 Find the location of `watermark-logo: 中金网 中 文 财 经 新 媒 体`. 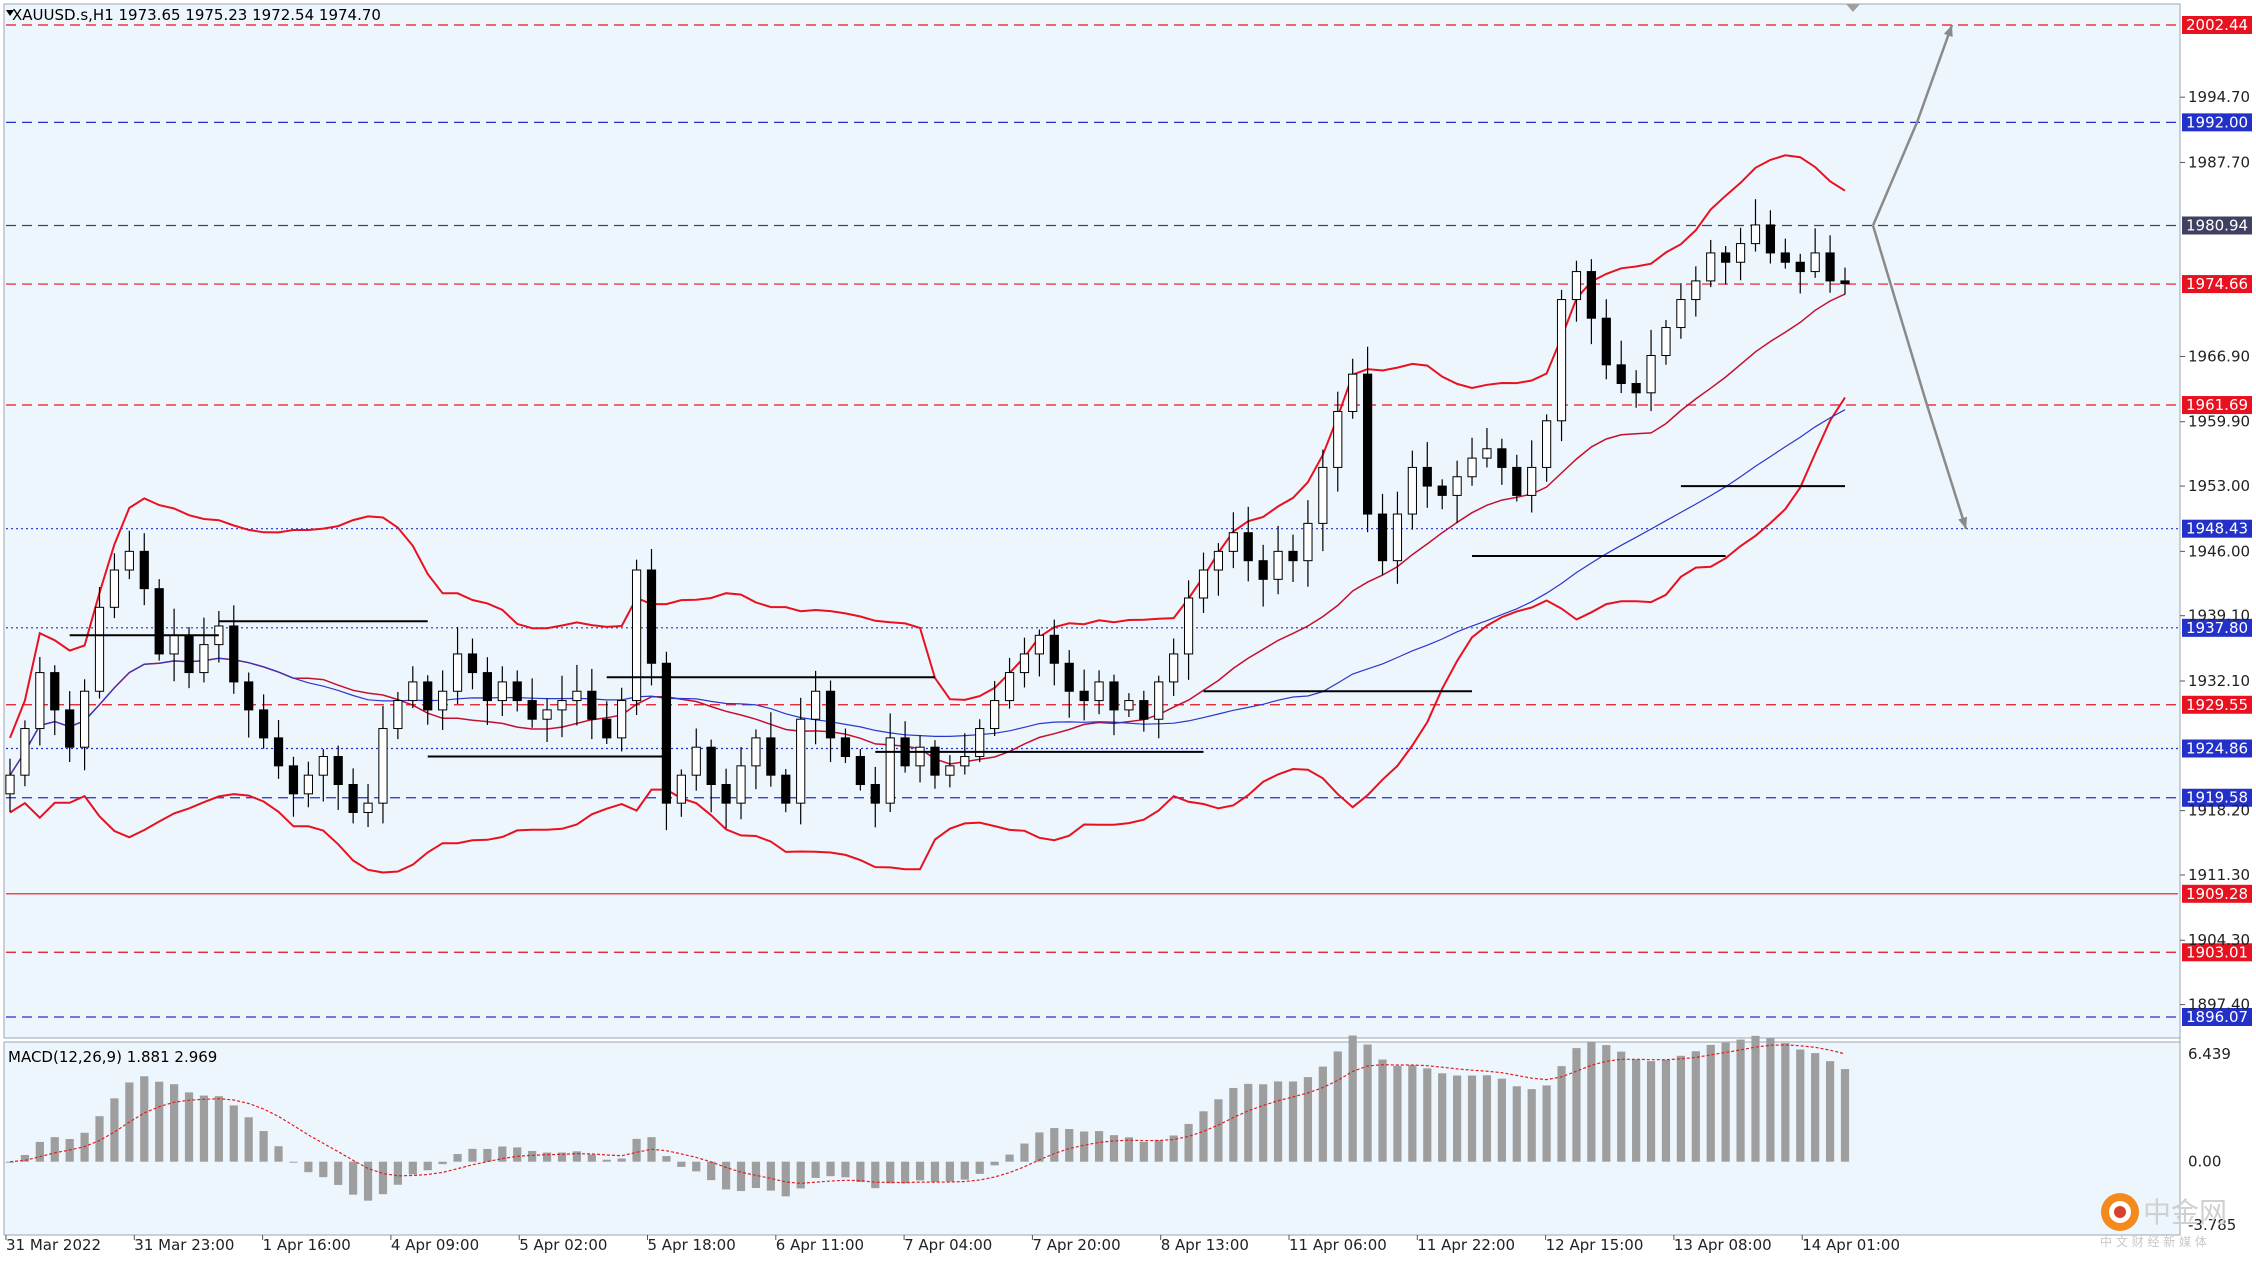

watermark-logo: 中金网 中 文 财 经 新 媒 体 is located at coordinates (2163, 1221).